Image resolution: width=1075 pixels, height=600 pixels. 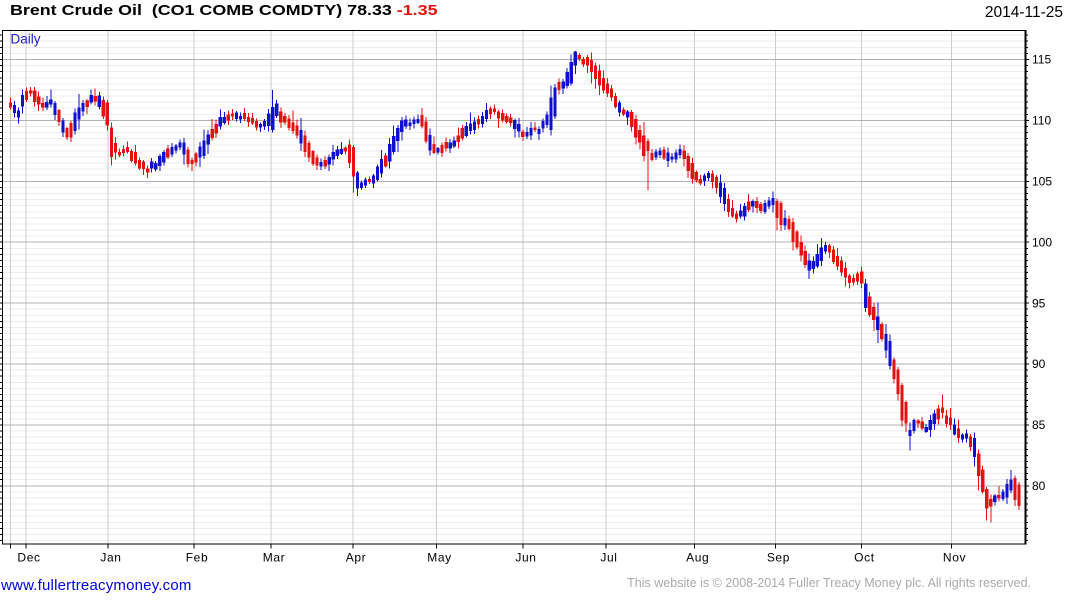 I want to click on svg-text: 110, so click(x=1041, y=121).